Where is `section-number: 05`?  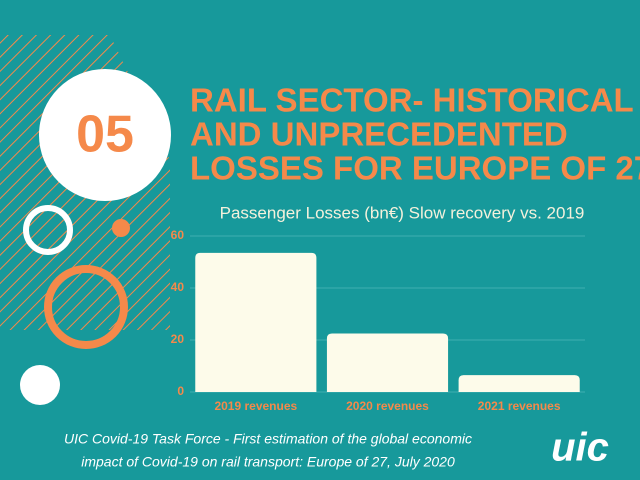 section-number: 05 is located at coordinates (105, 135).